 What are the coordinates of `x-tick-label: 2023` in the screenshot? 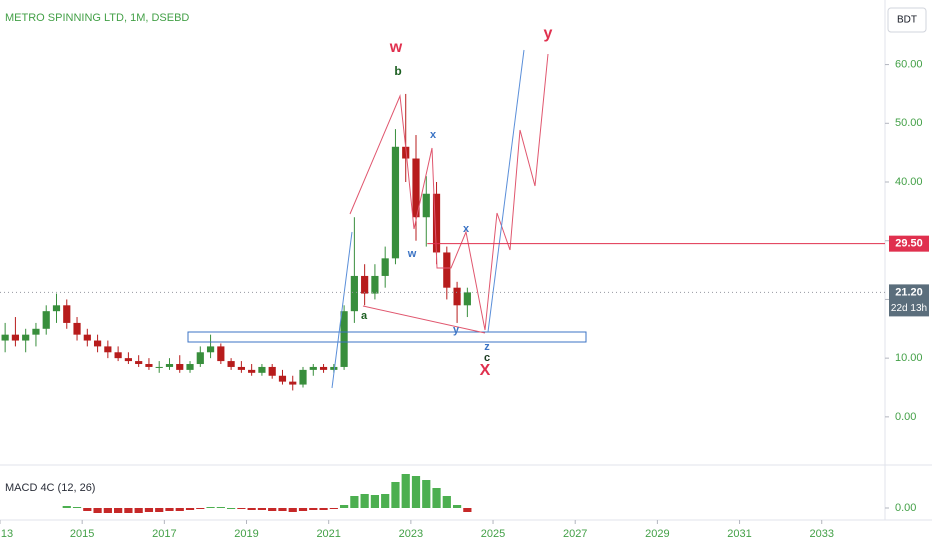 It's located at (411, 534).